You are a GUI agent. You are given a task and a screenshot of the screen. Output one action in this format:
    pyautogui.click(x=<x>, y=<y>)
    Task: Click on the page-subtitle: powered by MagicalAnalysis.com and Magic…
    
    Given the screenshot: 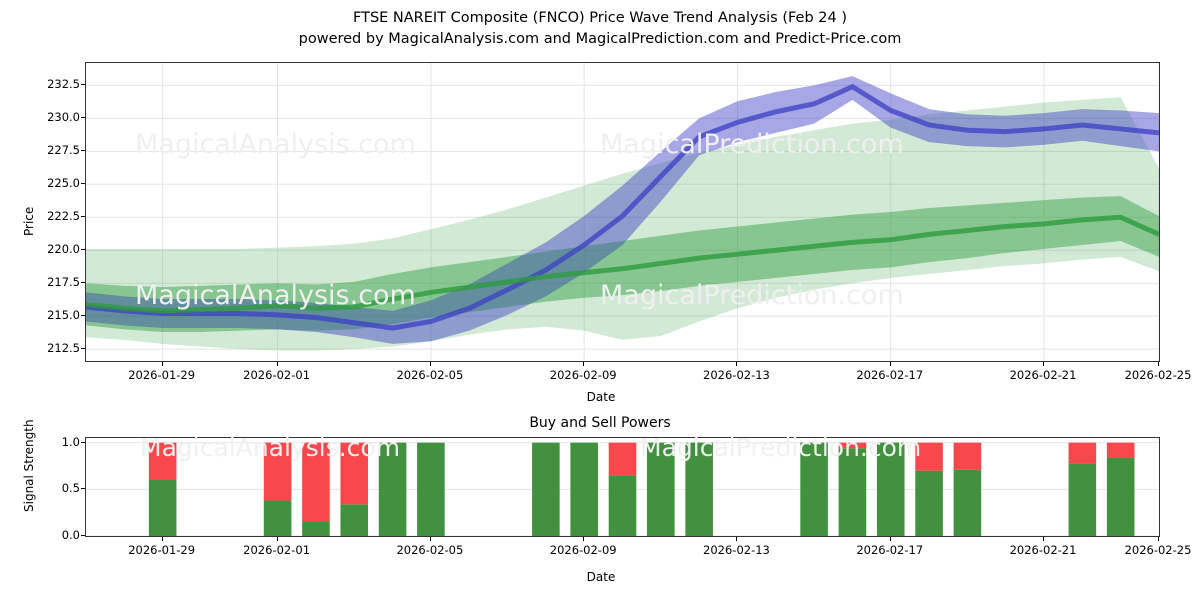 What is the action you would take?
    pyautogui.click(x=600, y=39)
    